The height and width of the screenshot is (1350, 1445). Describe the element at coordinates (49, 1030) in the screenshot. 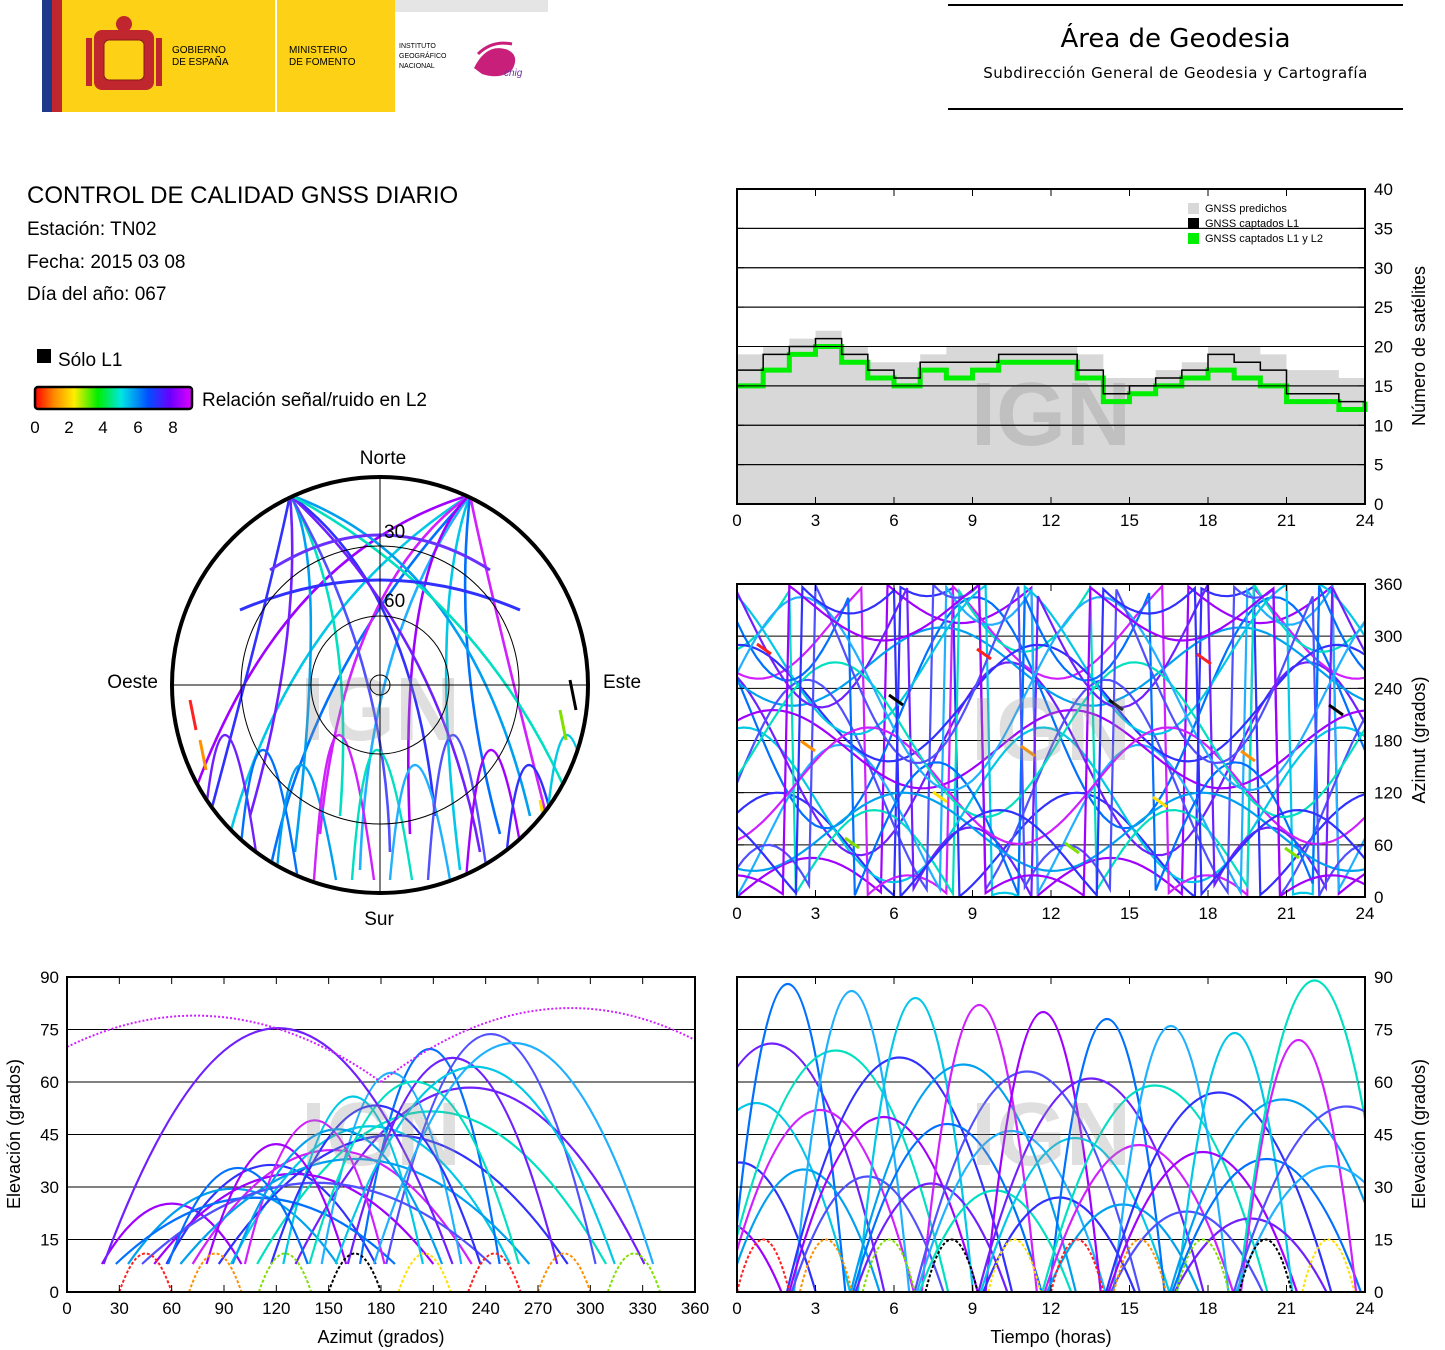

I see `y-tick-label: 75` at that location.